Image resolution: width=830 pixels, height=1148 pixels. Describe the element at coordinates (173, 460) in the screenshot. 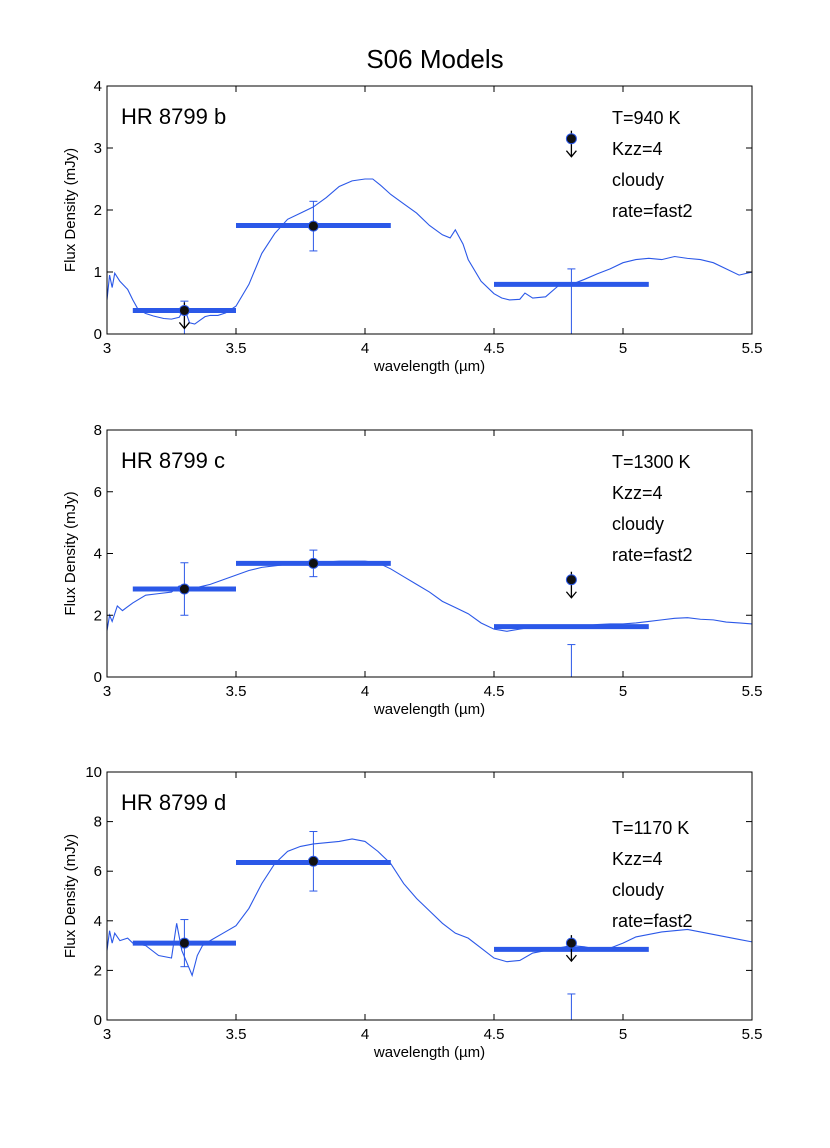

I see `panel-title: HR 8799 c` at that location.